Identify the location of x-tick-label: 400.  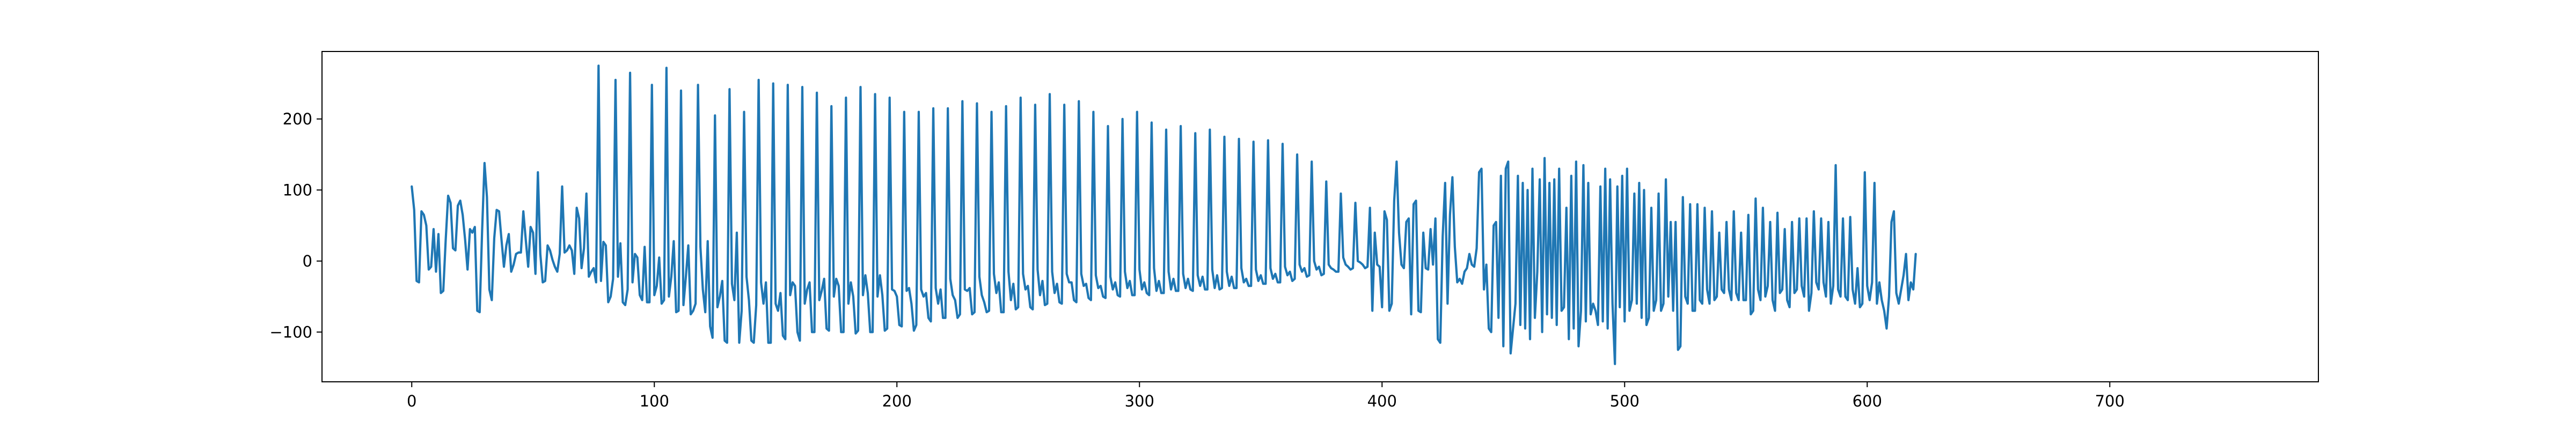
(1382, 401).